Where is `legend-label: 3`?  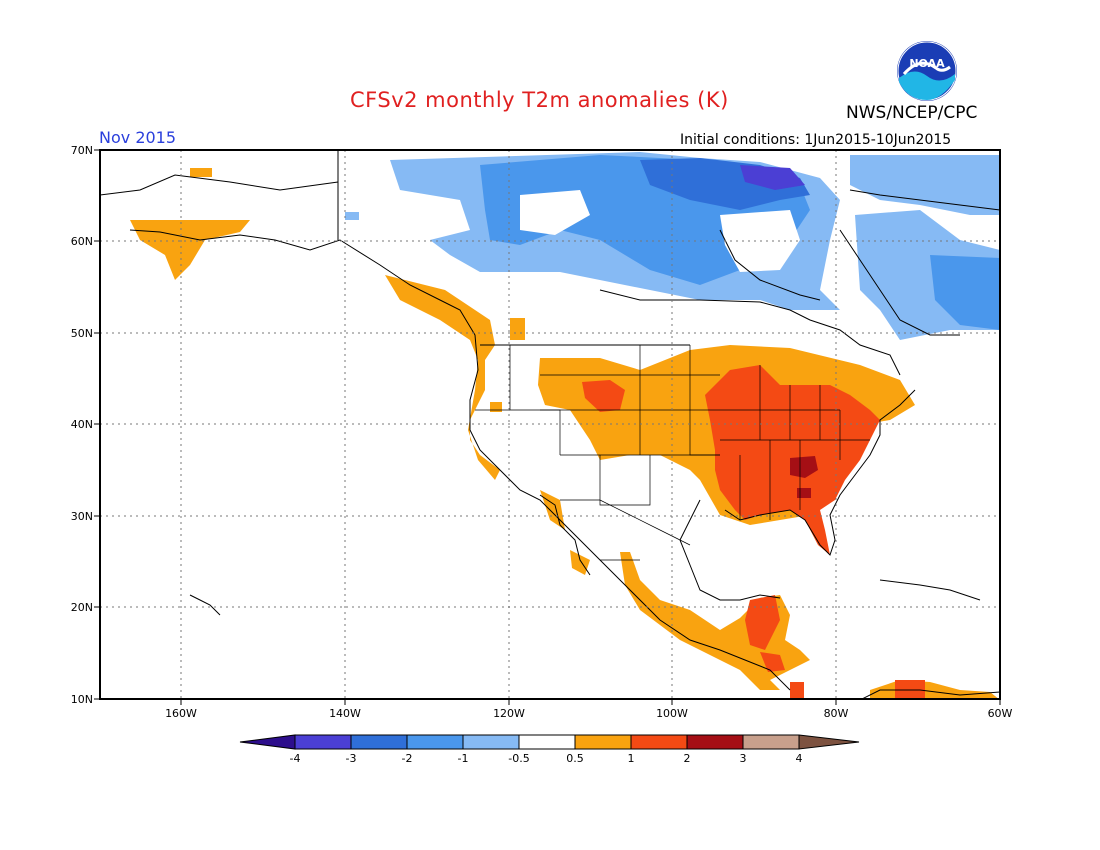
legend-label: 3 is located at coordinates (743, 758).